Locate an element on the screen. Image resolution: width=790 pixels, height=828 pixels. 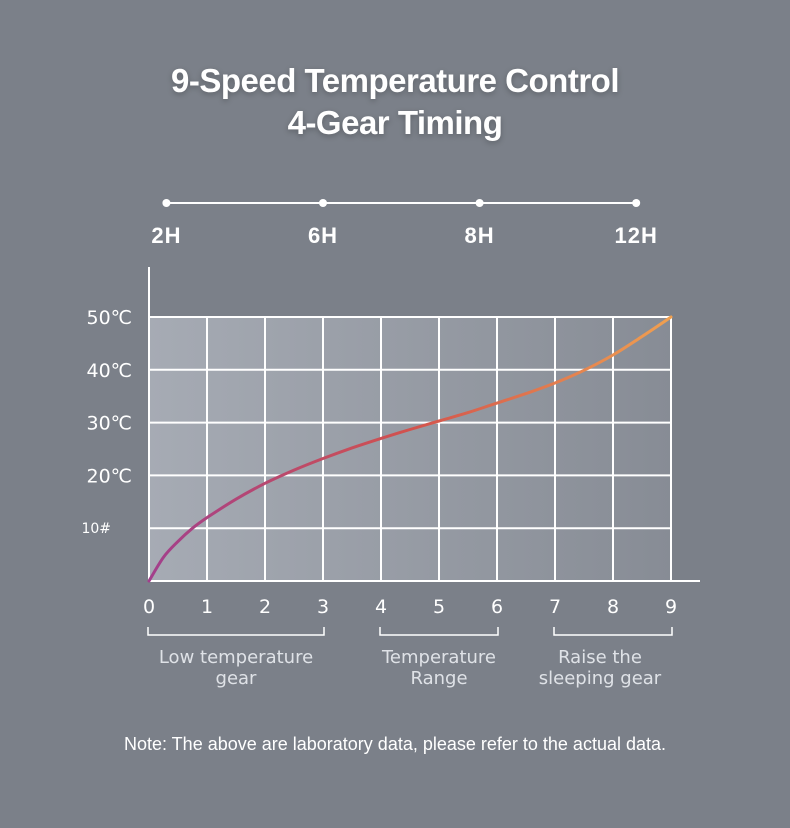
y-tick-label: 30℃ is located at coordinates (109, 424).